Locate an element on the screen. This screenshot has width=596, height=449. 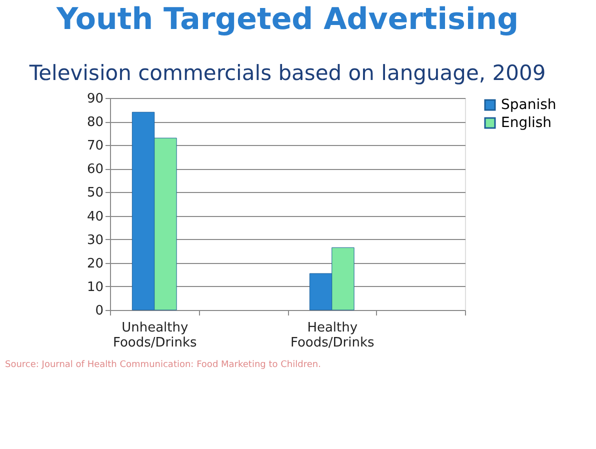
y-tick-label: 40 is located at coordinates (95, 216).